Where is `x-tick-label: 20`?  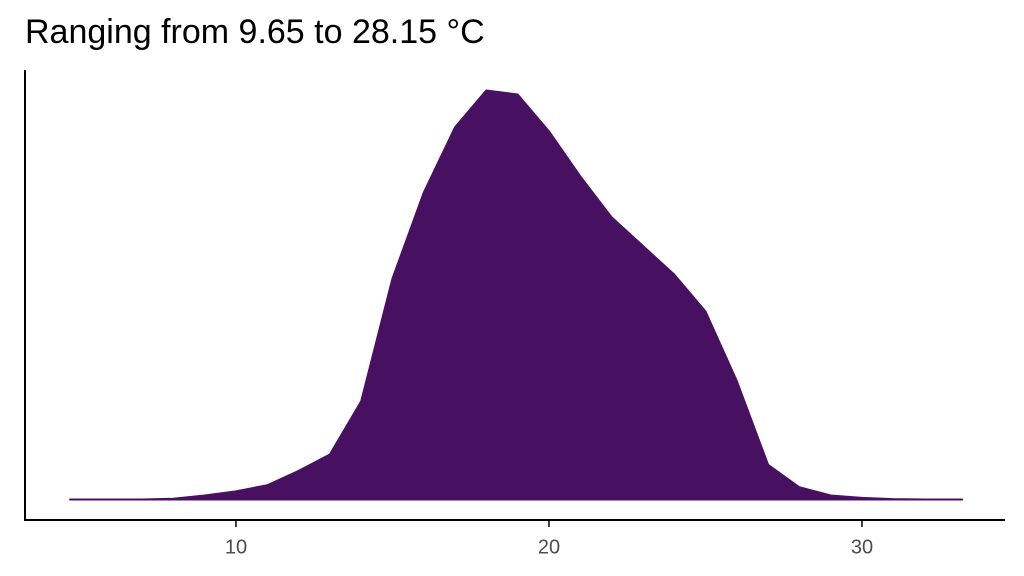
x-tick-label: 20 is located at coordinates (549, 547).